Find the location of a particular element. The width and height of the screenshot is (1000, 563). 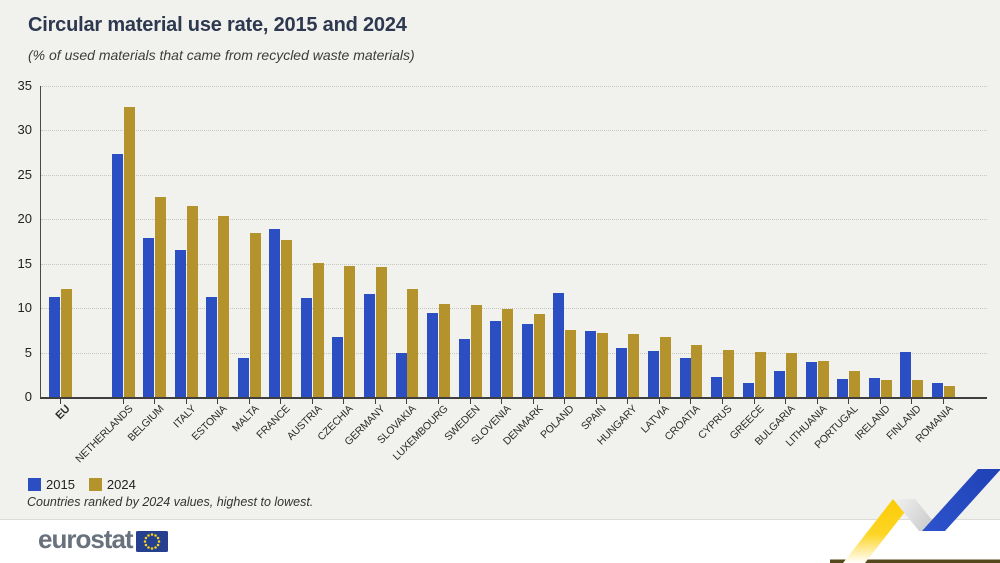

bar-2015-lithuania is located at coordinates (811, 379).